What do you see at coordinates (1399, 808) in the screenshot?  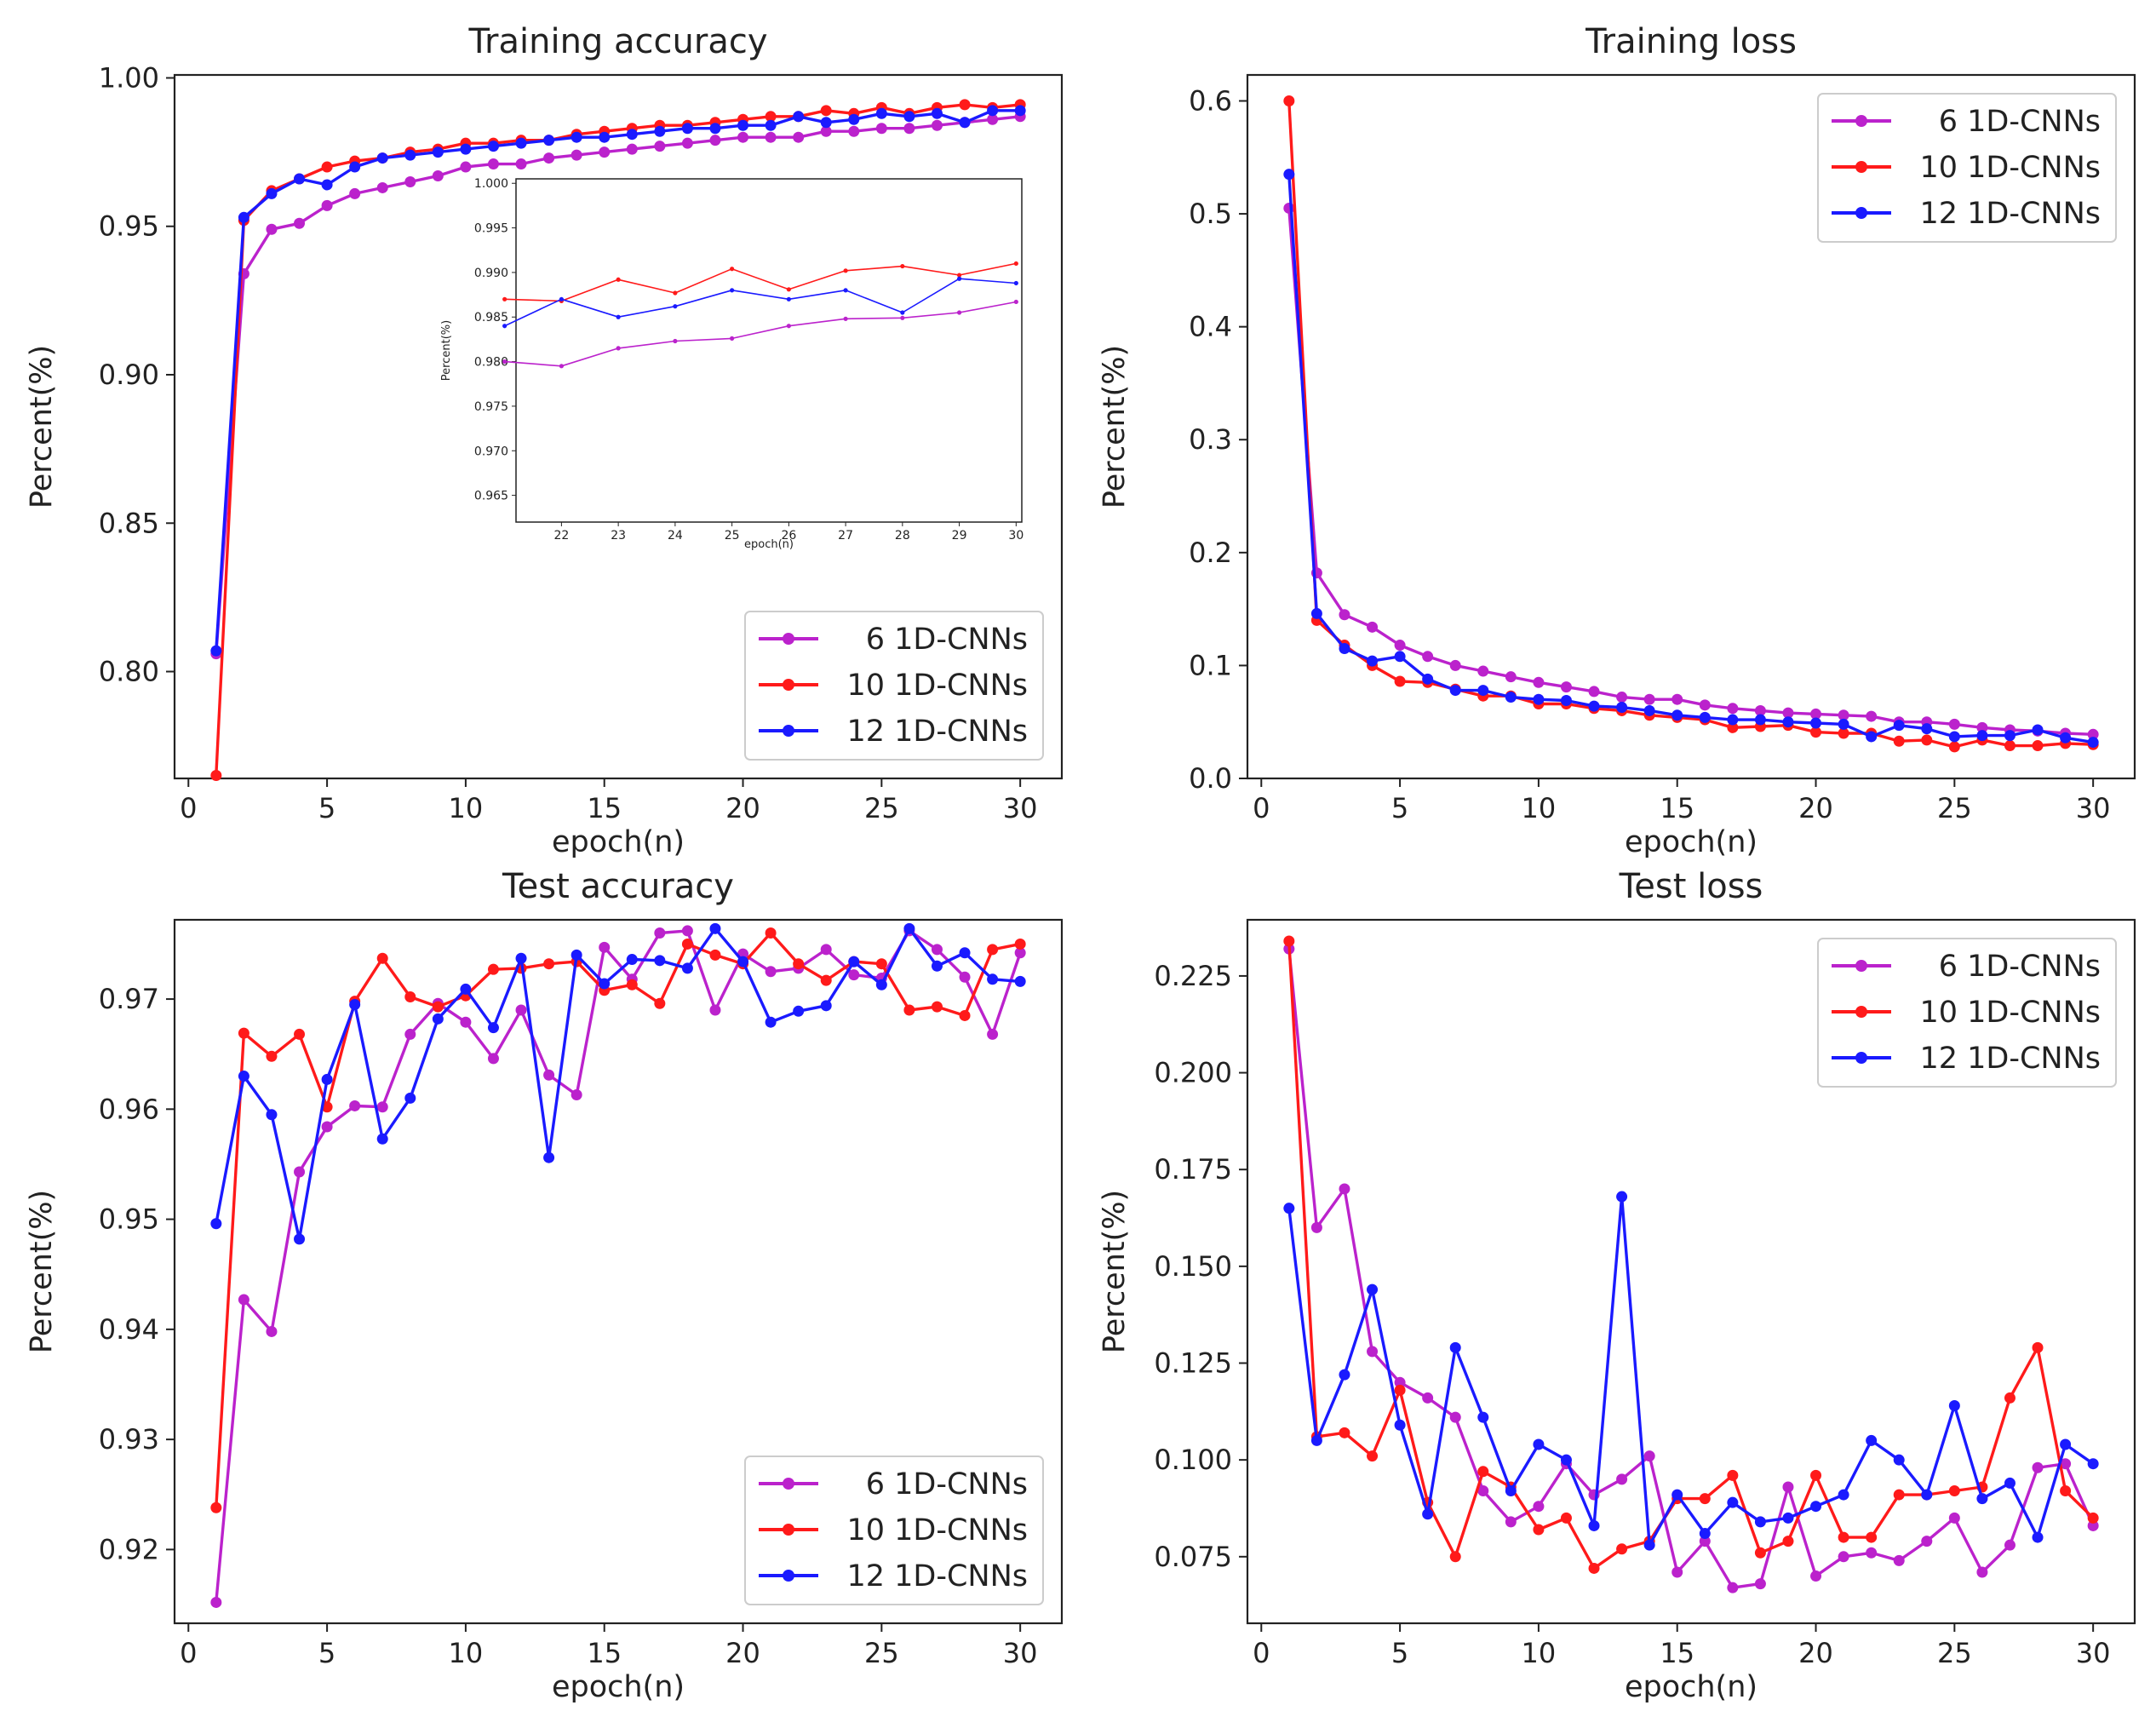 I see `train_loss-xtick-label: 5` at bounding box center [1399, 808].